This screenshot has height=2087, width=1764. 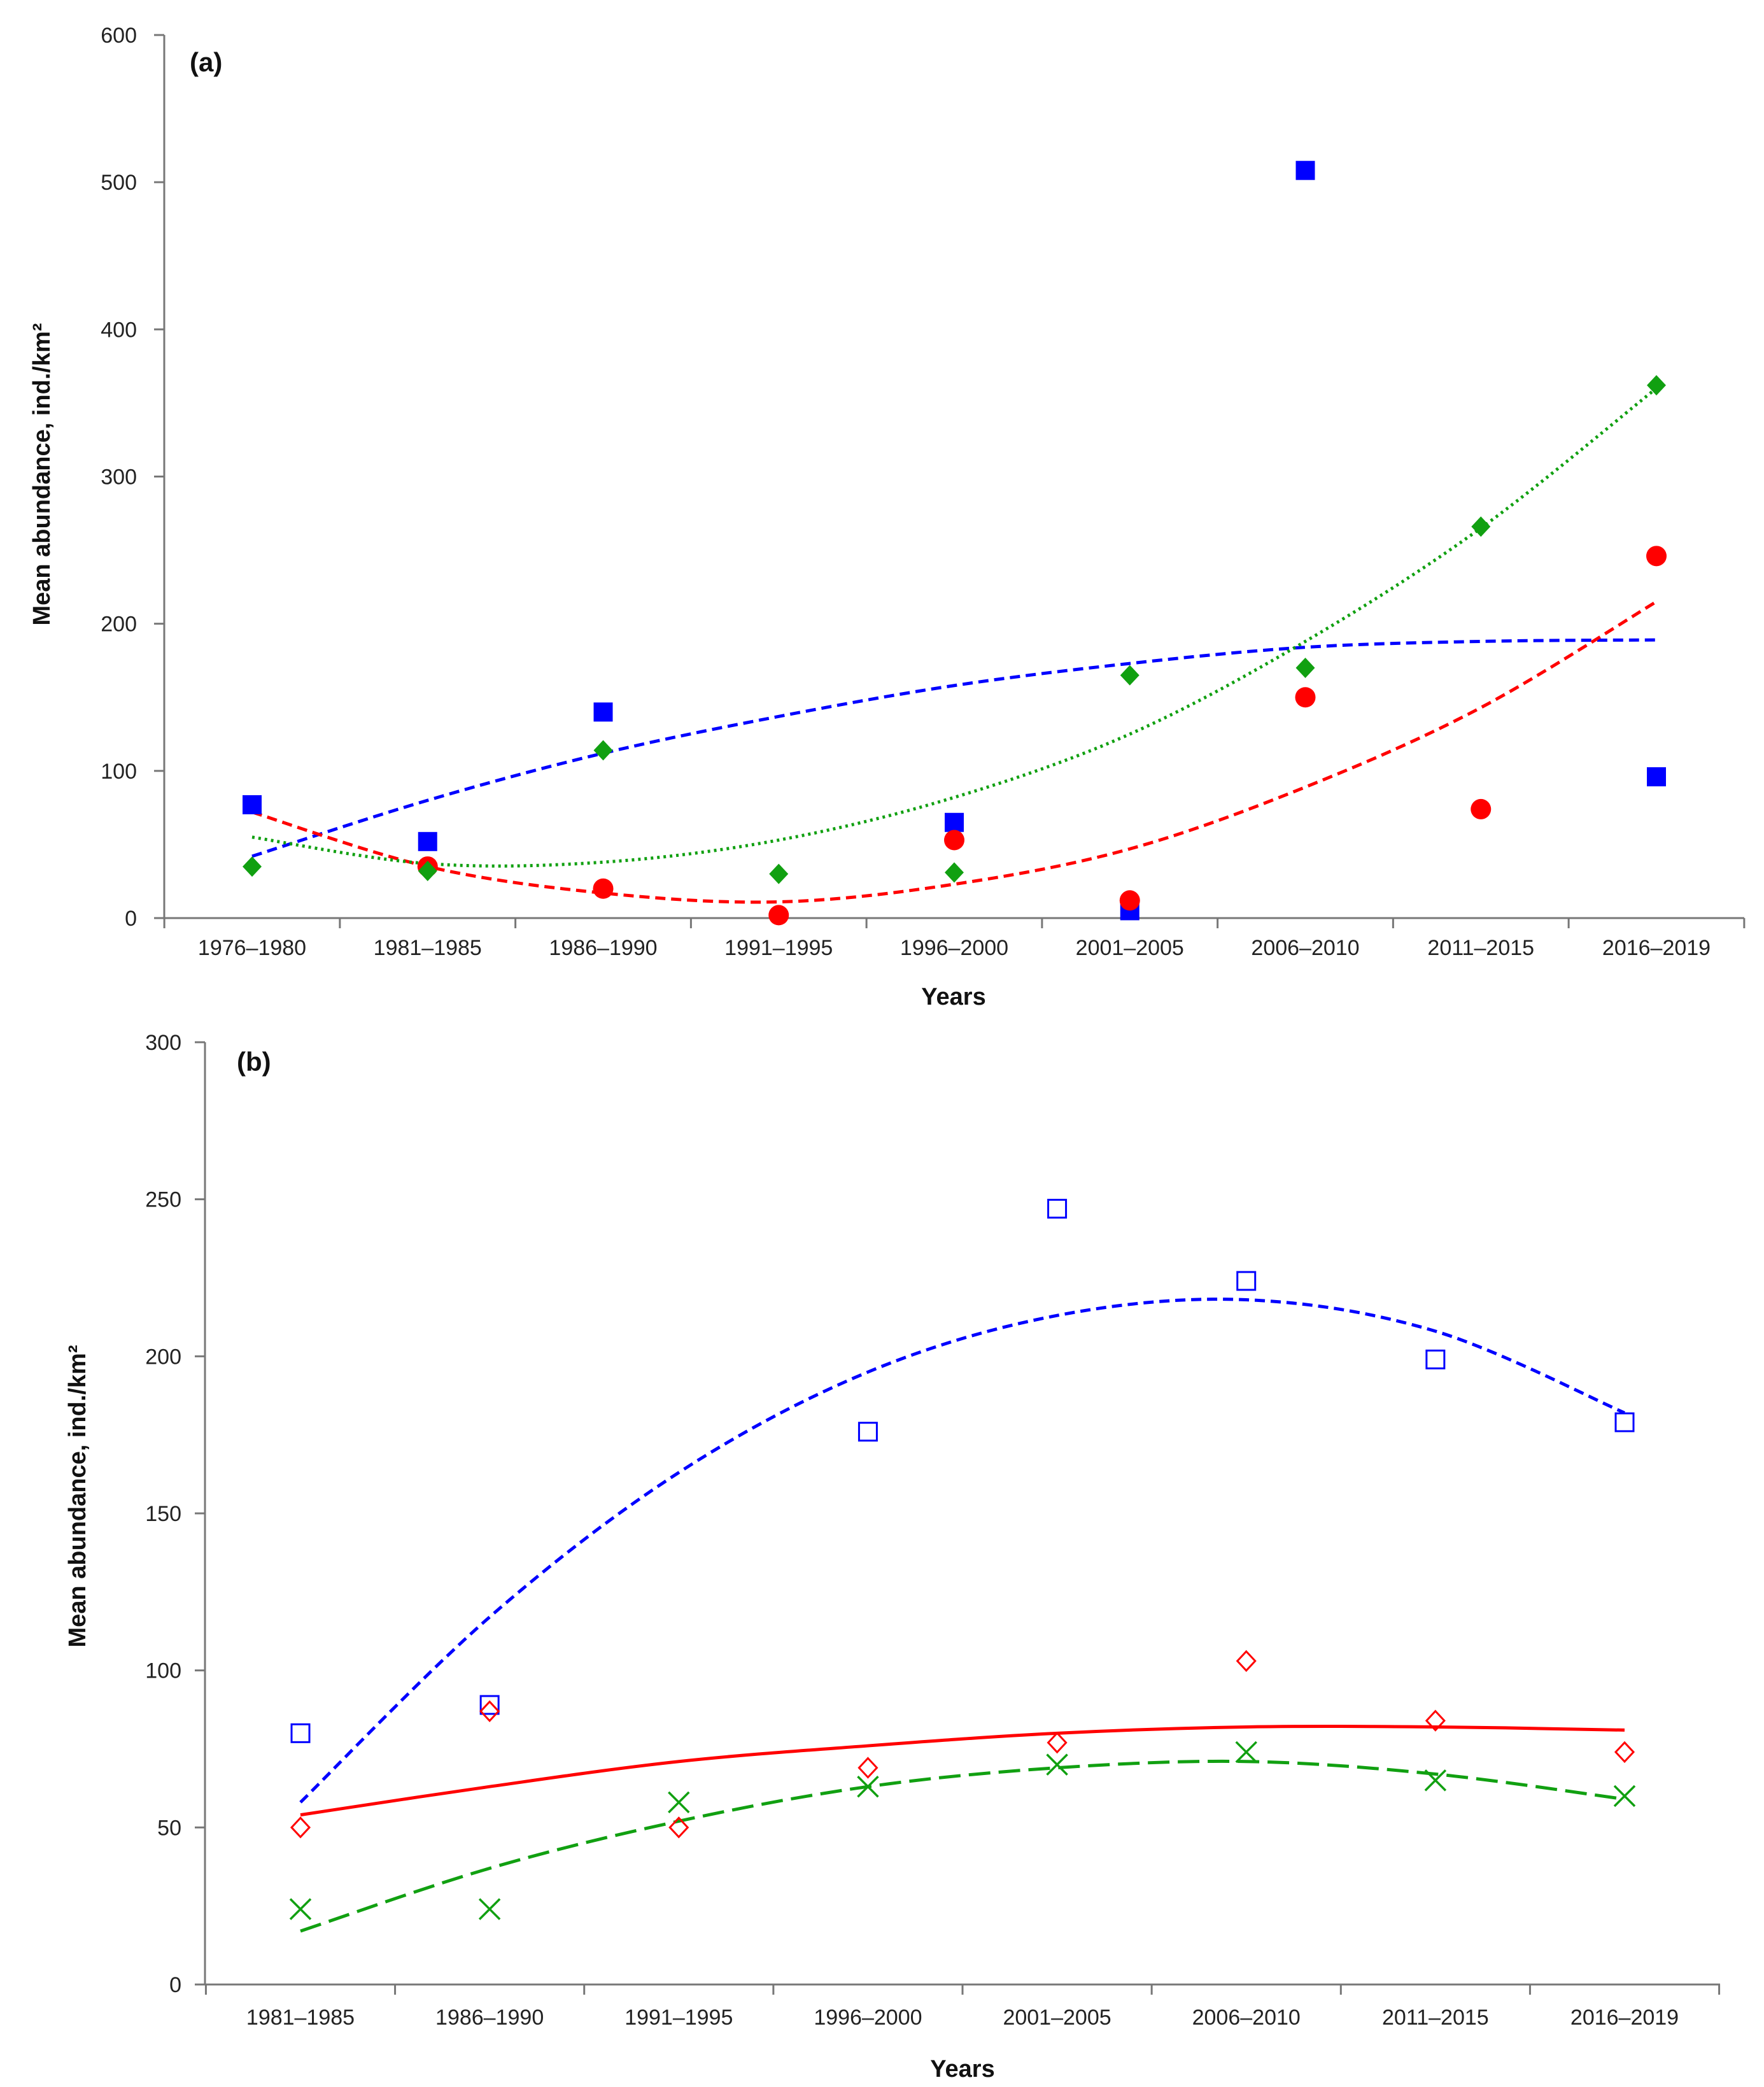 What do you see at coordinates (119, 36) in the screenshot?
I see `panel-a-y-tick-label: 600` at bounding box center [119, 36].